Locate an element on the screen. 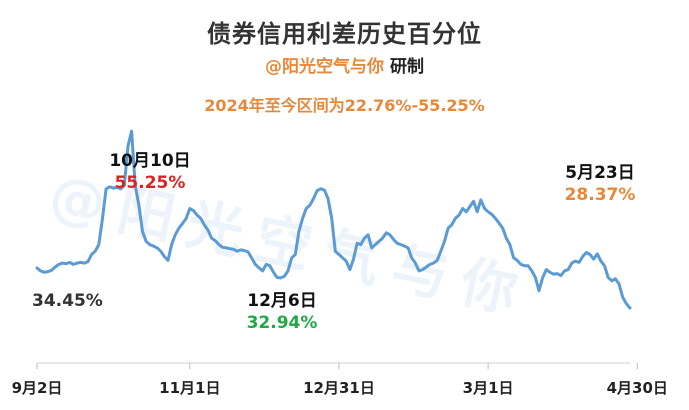  x-tick-label: 3月1日 is located at coordinates (488, 388).